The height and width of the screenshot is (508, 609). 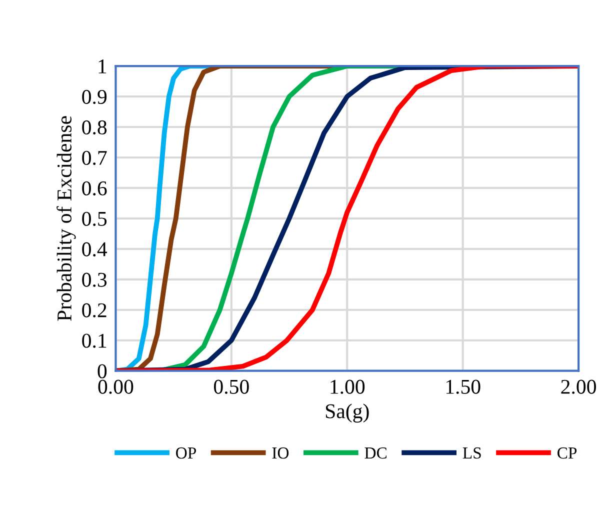 I want to click on y-tick-label: 0.4, so click(x=95, y=249).